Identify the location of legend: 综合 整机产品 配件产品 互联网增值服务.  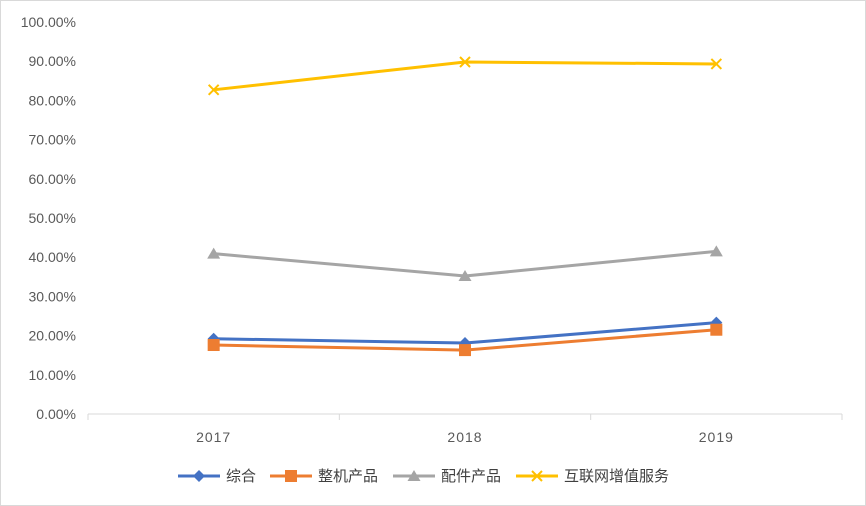
(423, 476).